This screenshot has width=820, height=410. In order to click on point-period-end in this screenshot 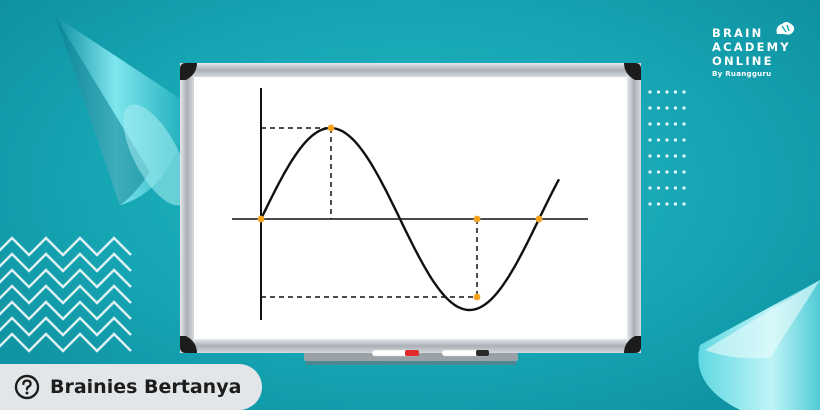, I will do `click(539, 219)`.